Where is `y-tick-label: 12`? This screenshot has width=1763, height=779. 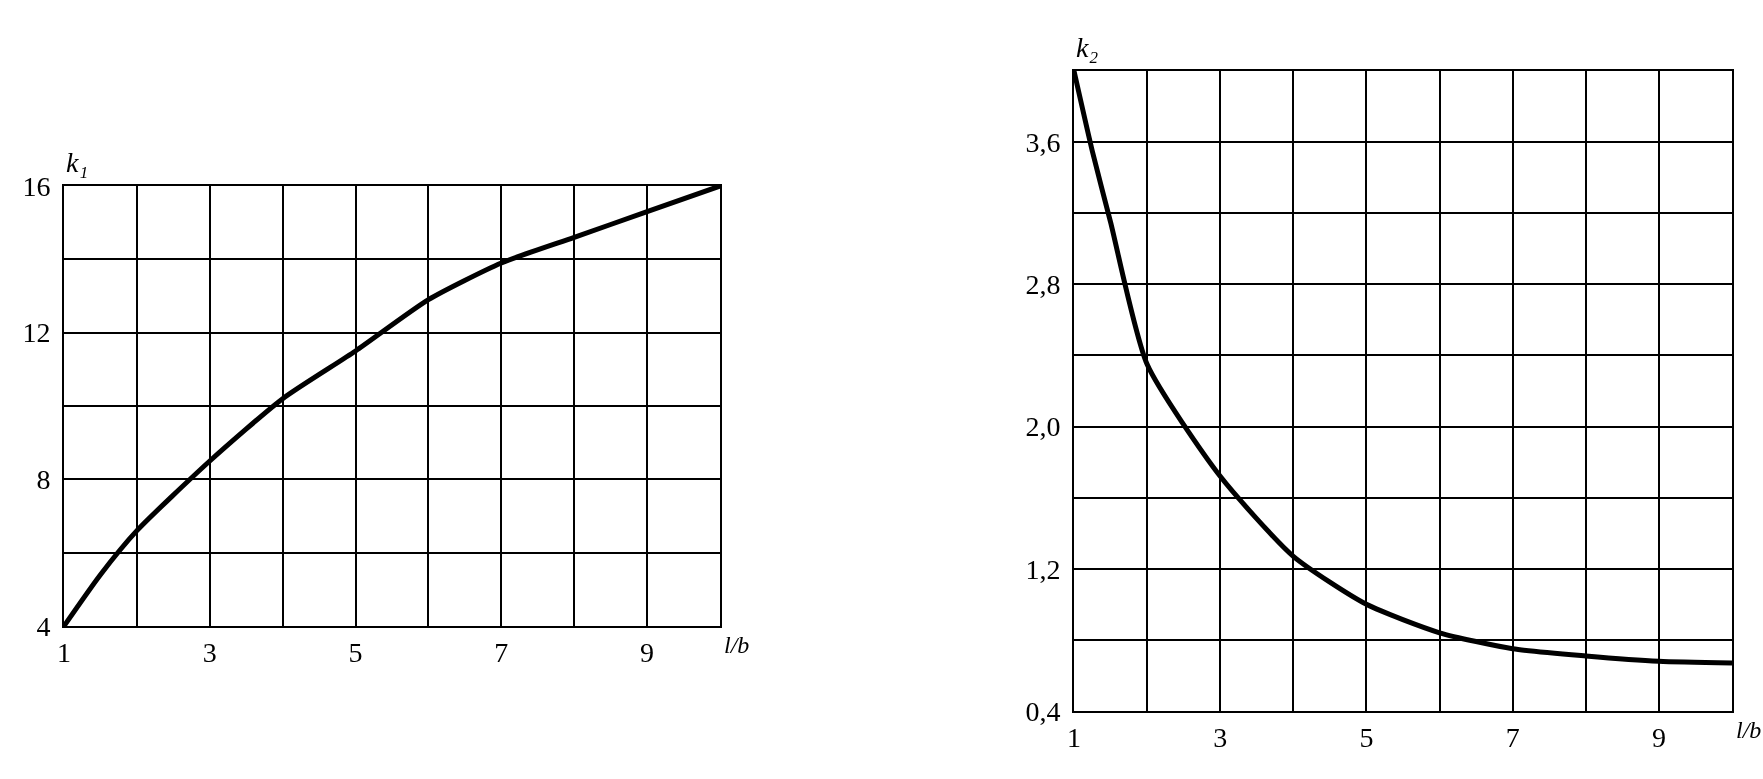 y-tick-label: 12 is located at coordinates (36, 333).